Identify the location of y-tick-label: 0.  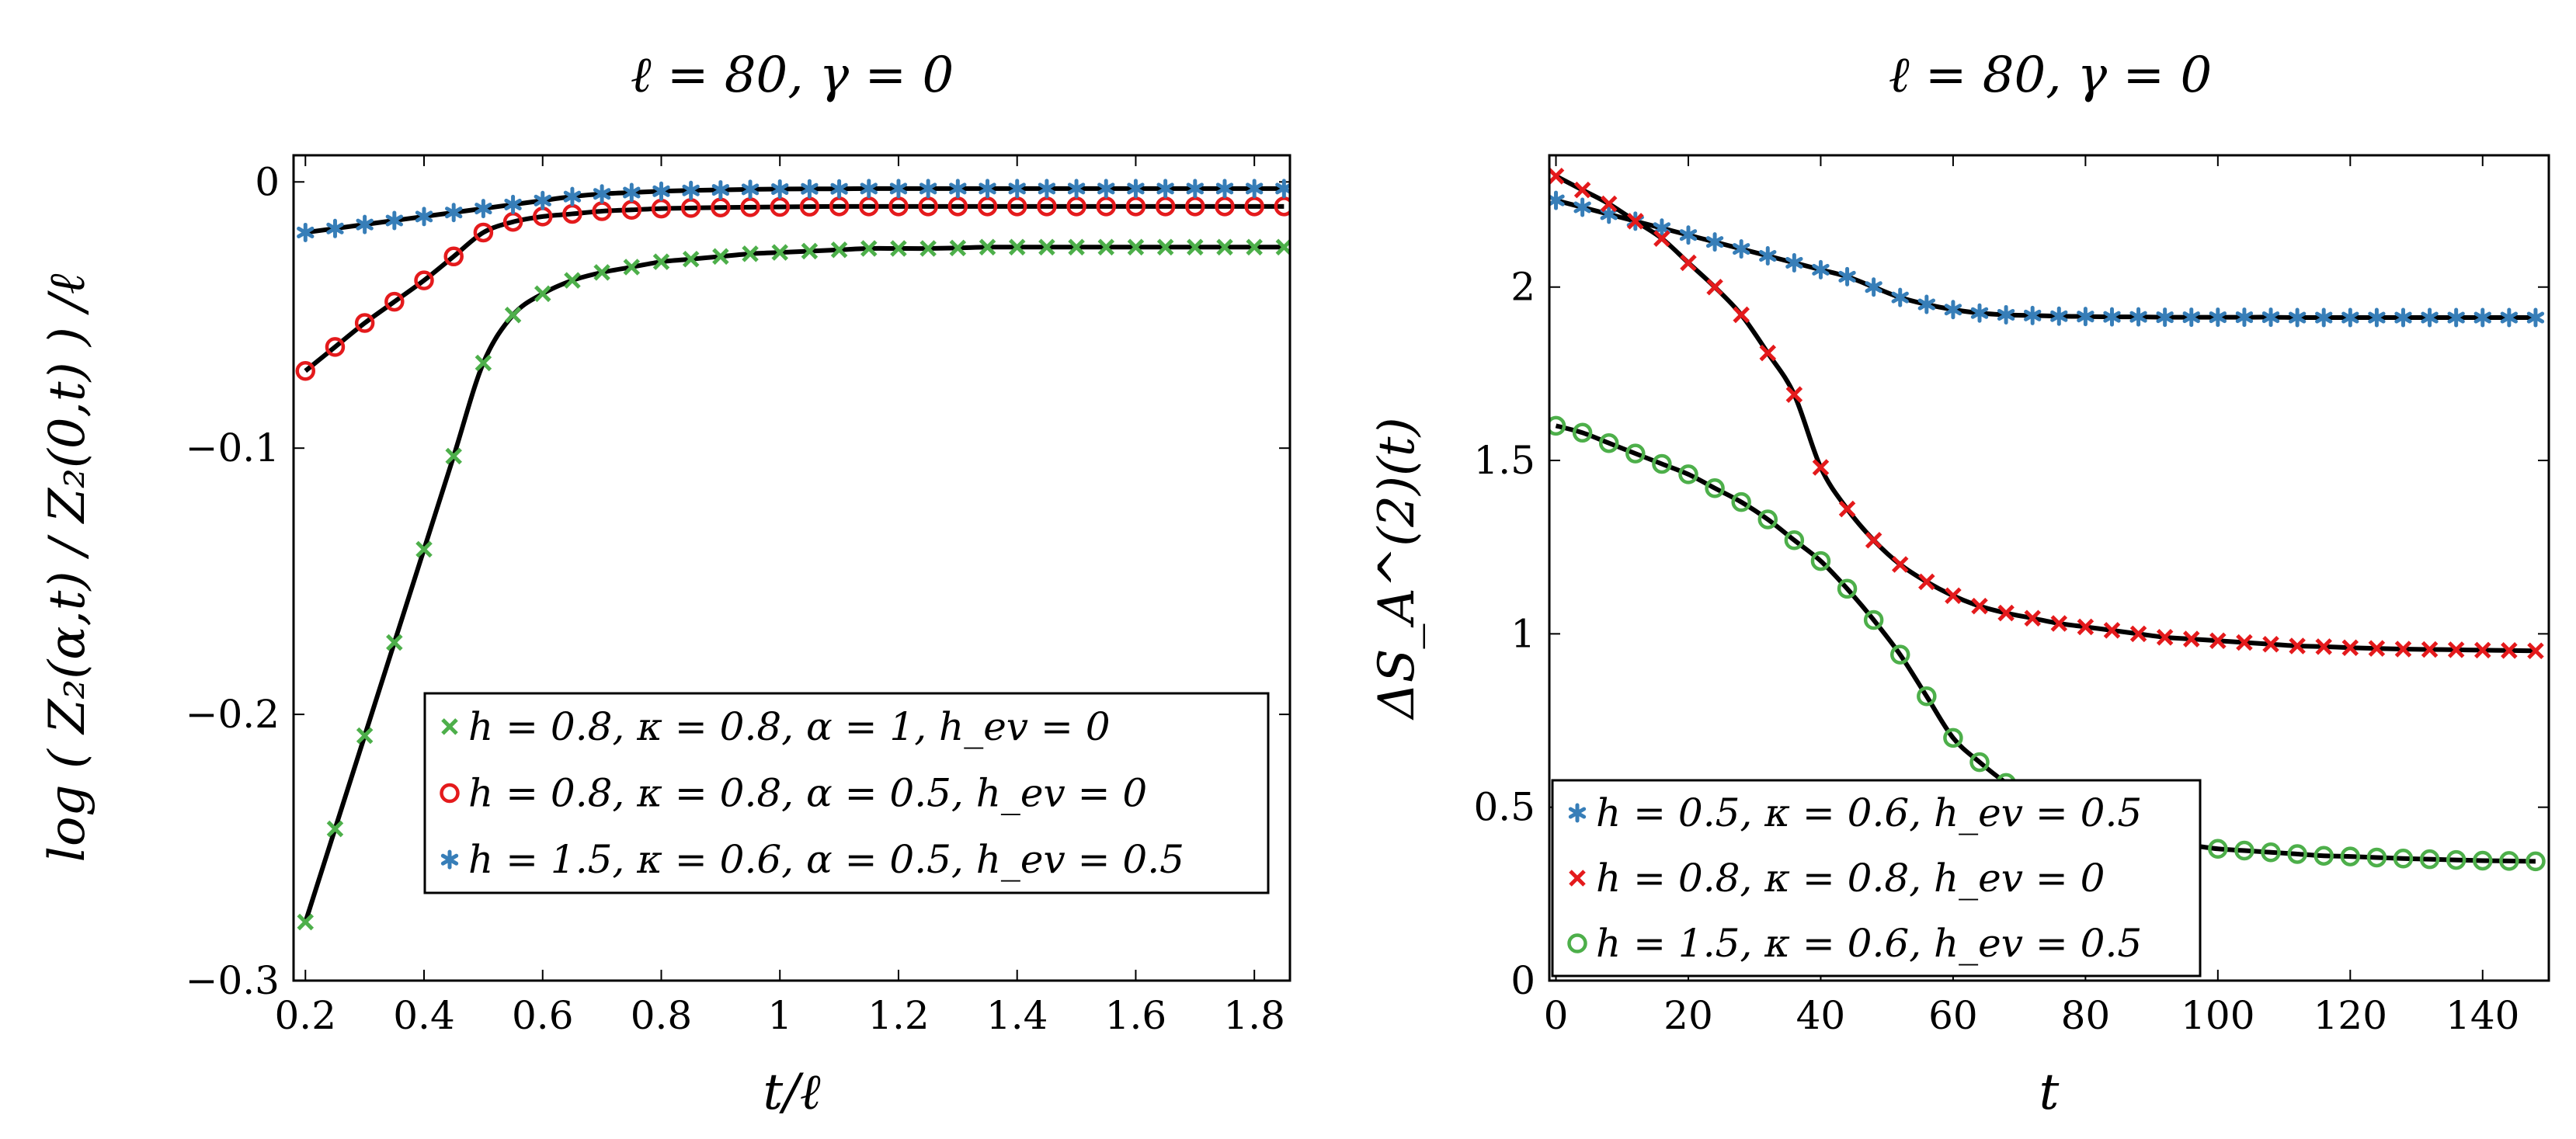
(1522, 980).